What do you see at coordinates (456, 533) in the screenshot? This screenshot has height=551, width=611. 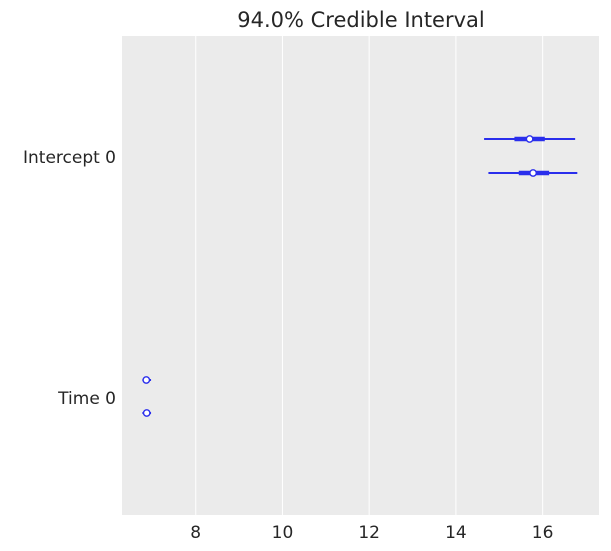 I see `x-tick-label: 14` at bounding box center [456, 533].